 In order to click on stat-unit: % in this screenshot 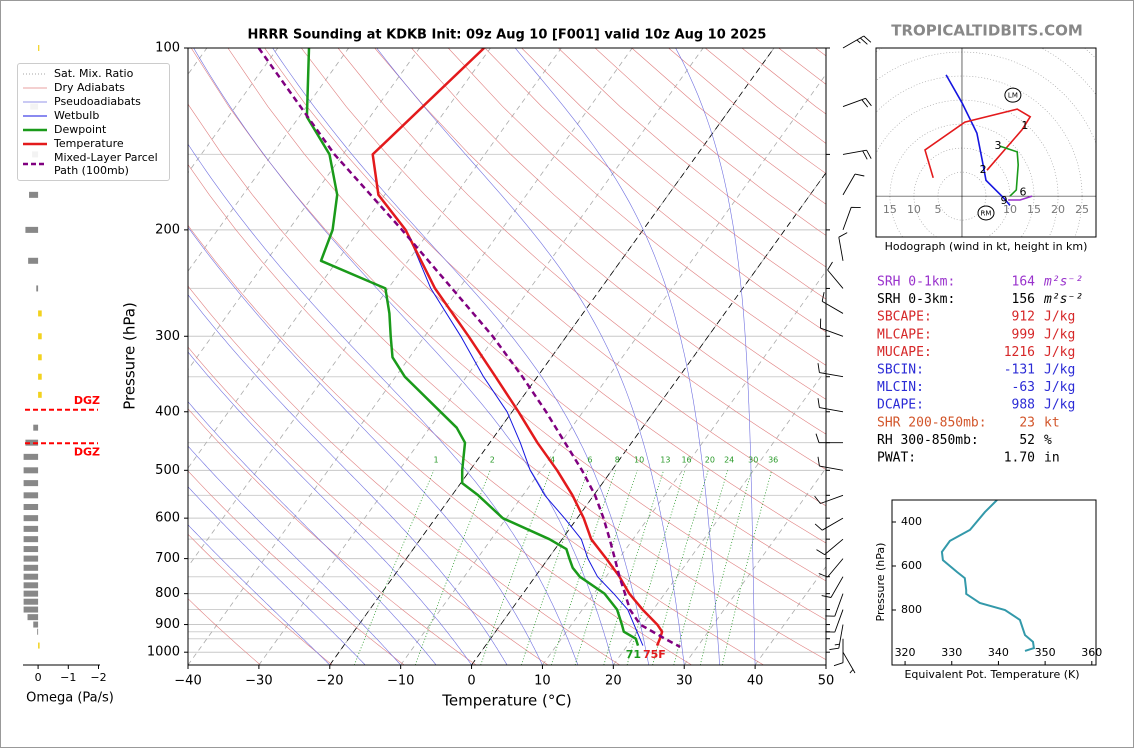, I will do `click(1048, 440)`.